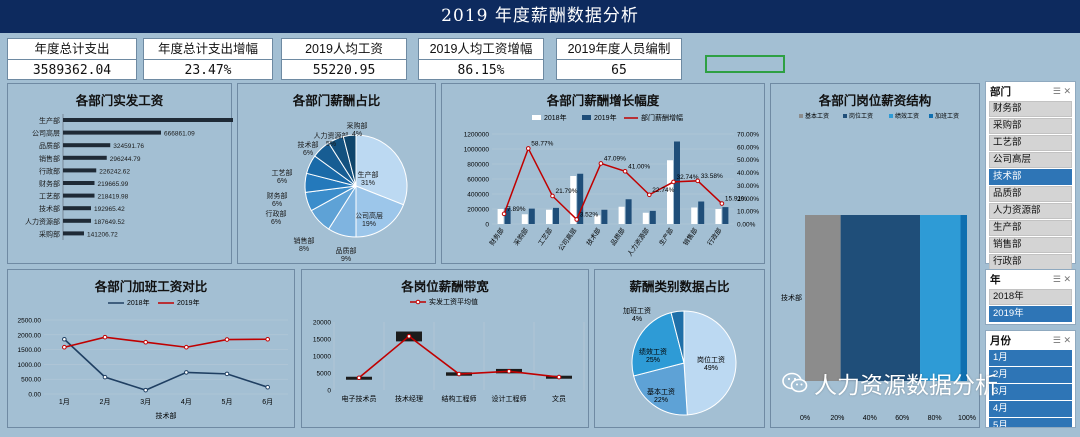  Describe the element at coordinates (1030, 409) in the screenshot. I see `slicer-item: 4月` at that location.